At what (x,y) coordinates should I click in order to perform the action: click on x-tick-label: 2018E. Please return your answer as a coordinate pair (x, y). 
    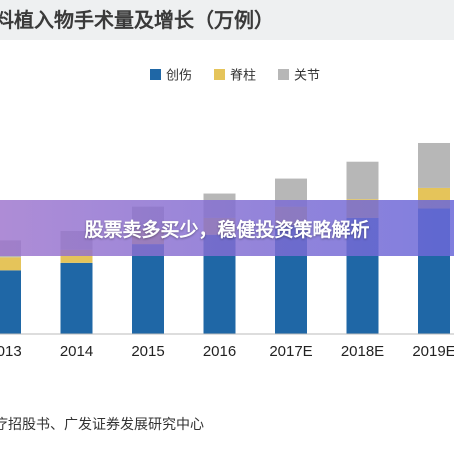
    Looking at the image, I should click on (362, 351).